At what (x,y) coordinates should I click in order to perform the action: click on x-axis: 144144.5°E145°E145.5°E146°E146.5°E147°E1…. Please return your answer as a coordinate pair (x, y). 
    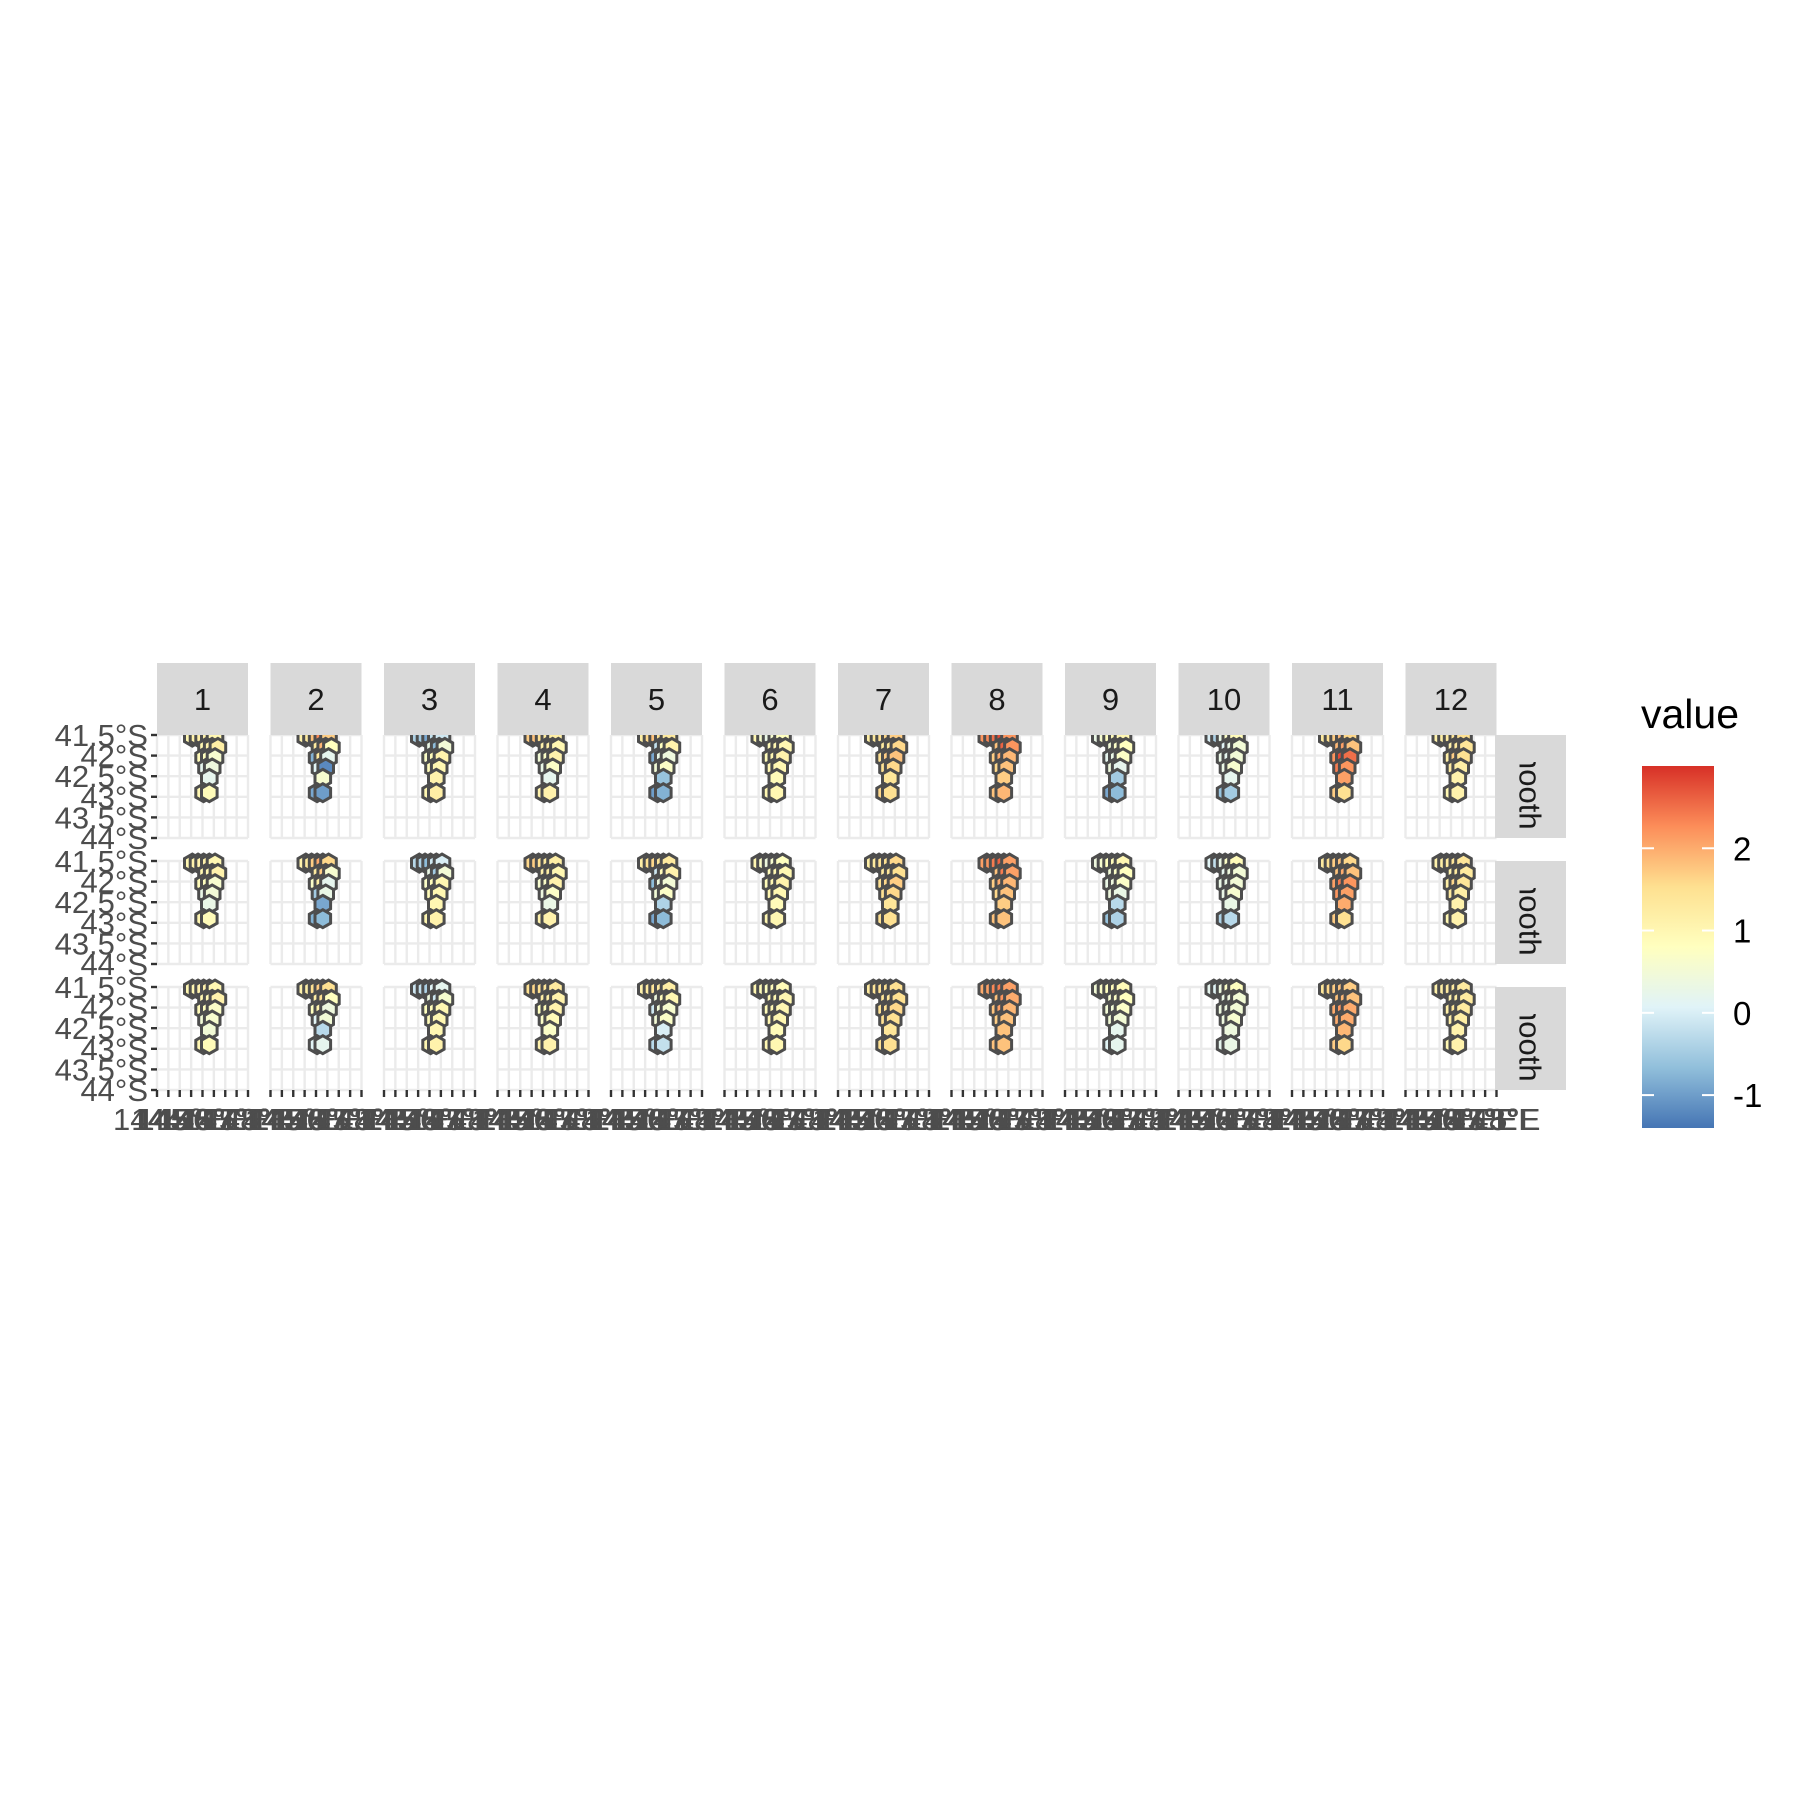
    Looking at the image, I should click on (826, 1113).